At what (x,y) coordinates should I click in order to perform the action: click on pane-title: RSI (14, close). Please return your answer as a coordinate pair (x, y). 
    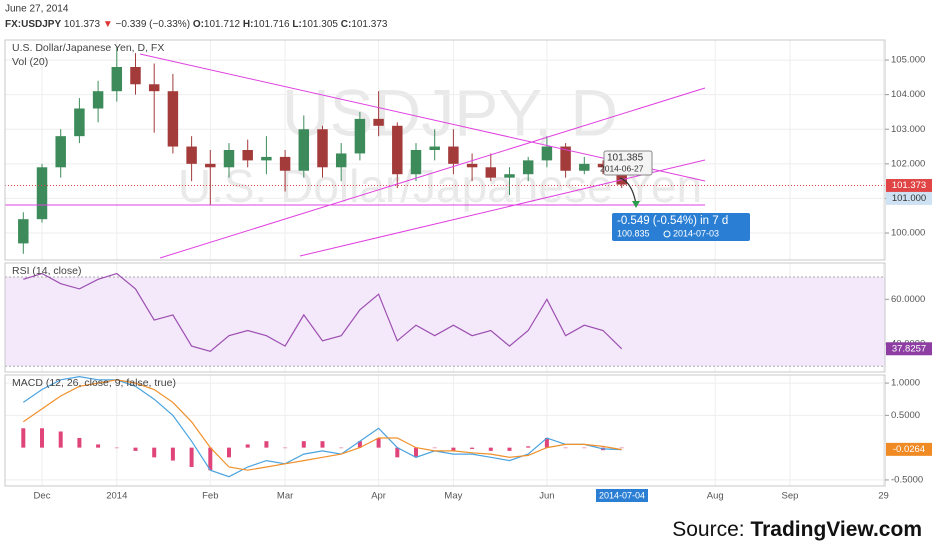
    Looking at the image, I should click on (46, 271).